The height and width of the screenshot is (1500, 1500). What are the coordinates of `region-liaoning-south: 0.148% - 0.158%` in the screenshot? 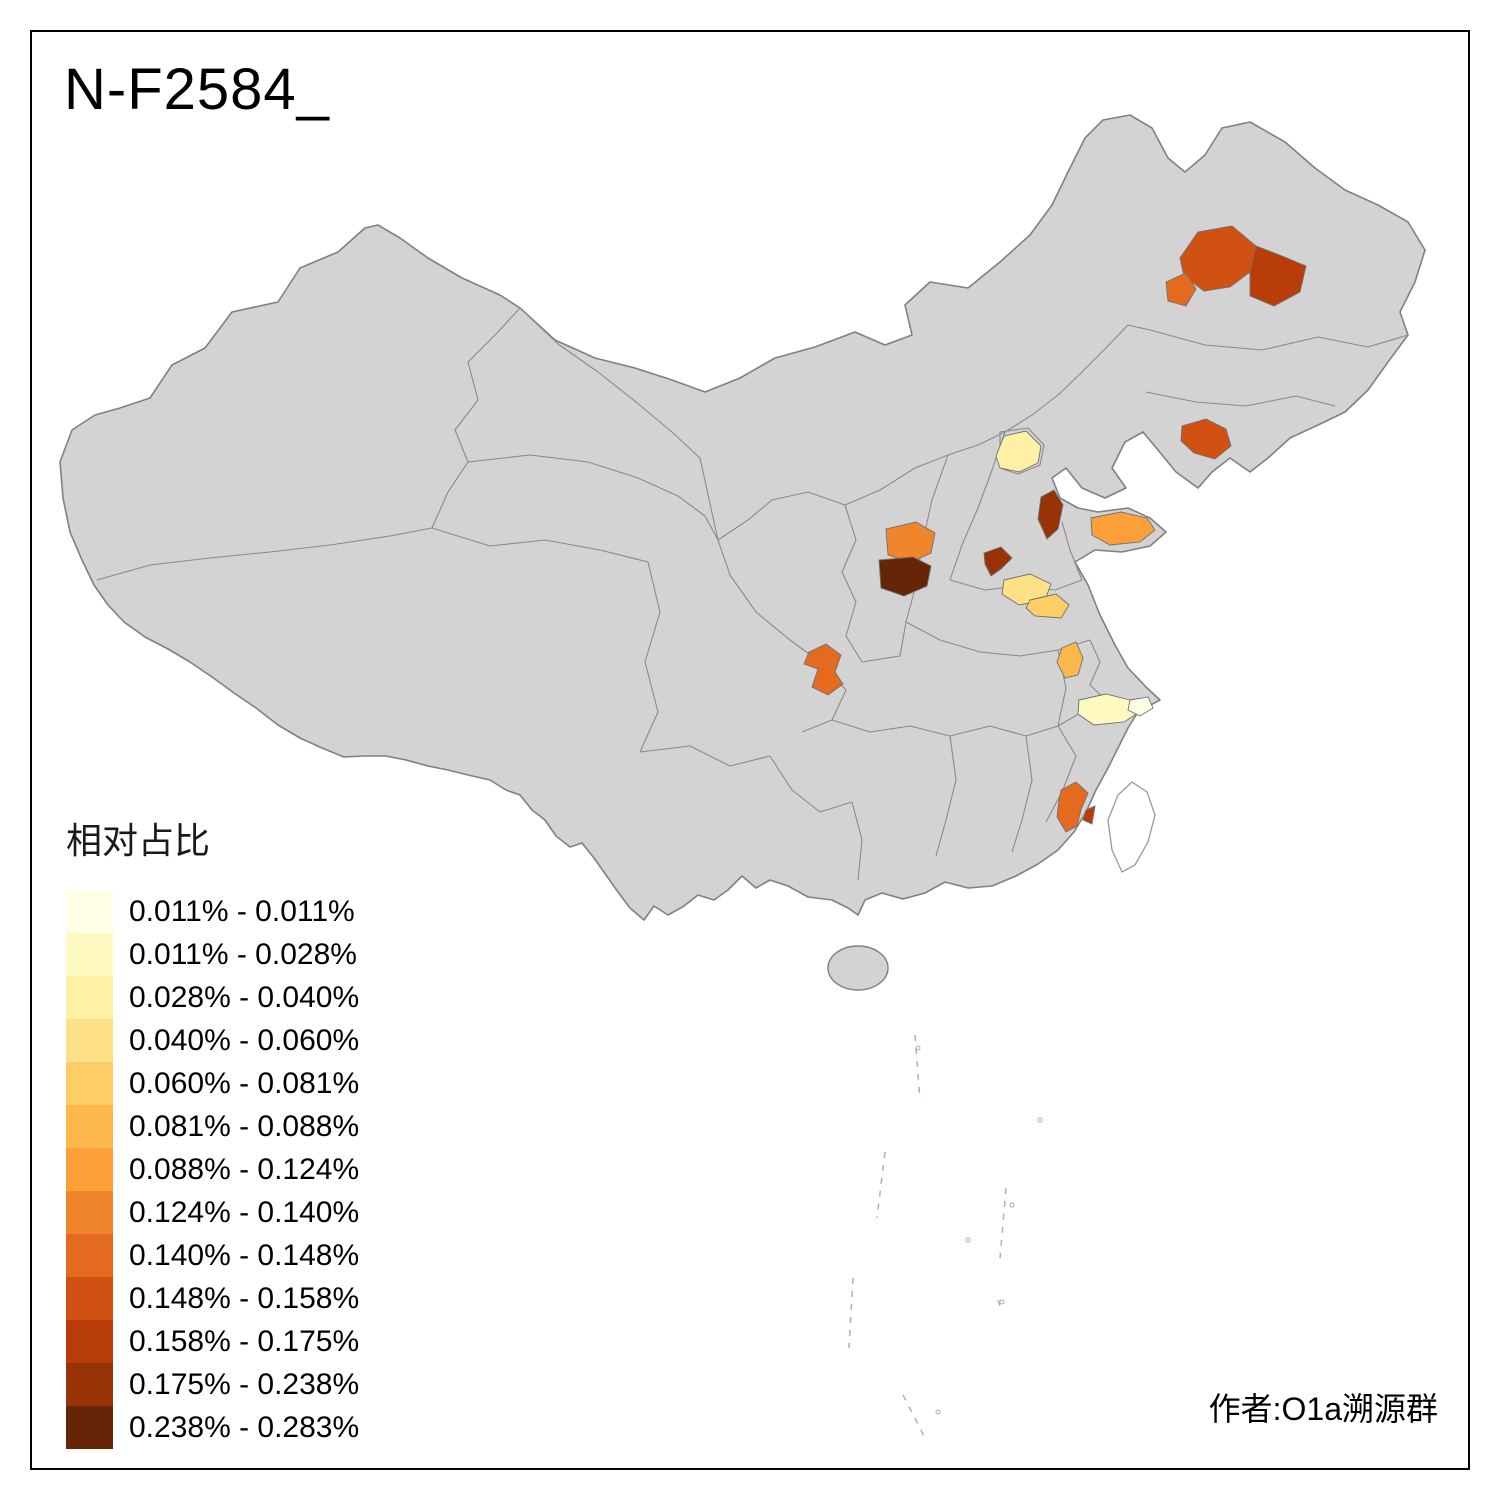 It's located at (1206, 439).